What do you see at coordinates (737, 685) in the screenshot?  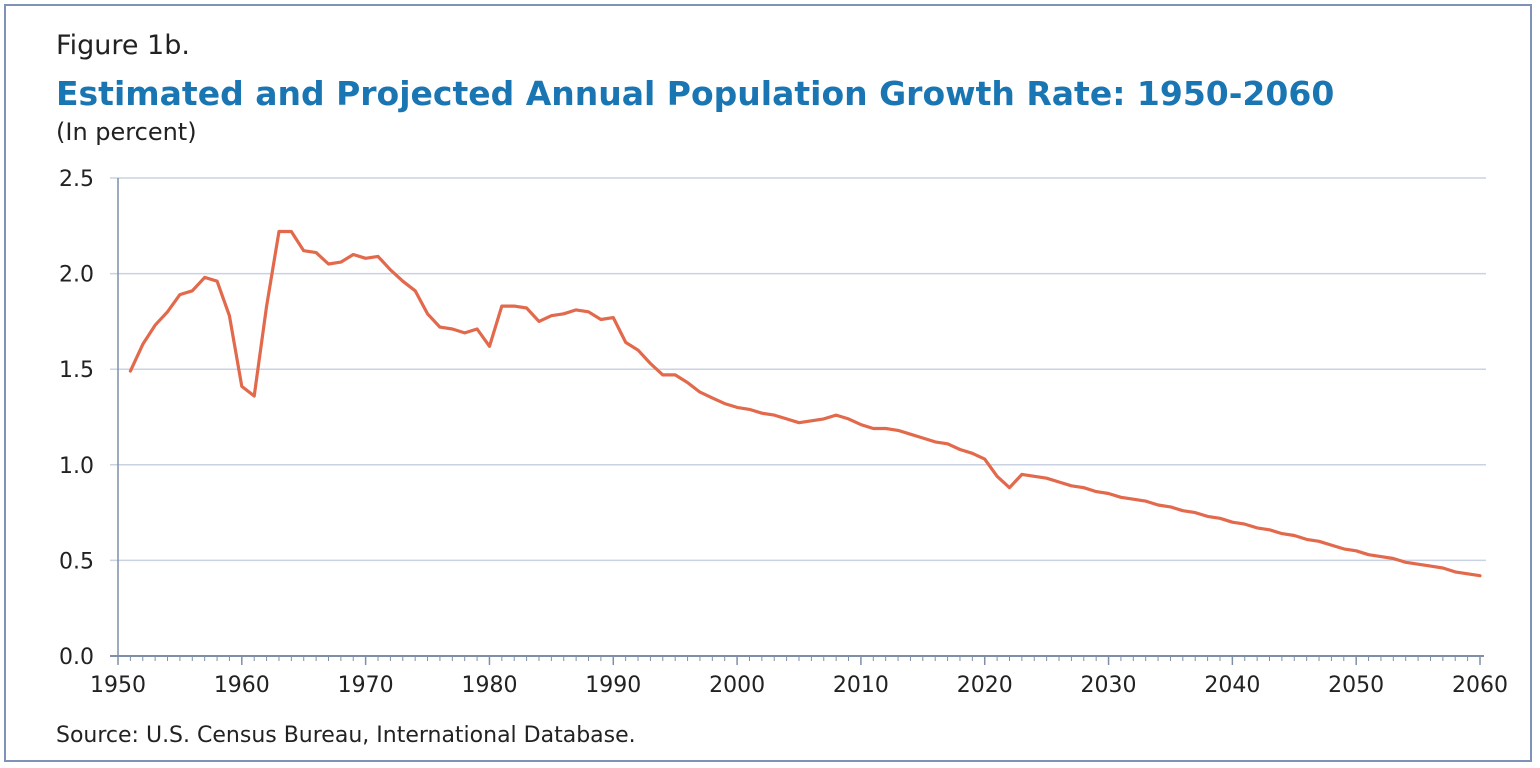 I see `x-tick-label: 2000` at bounding box center [737, 685].